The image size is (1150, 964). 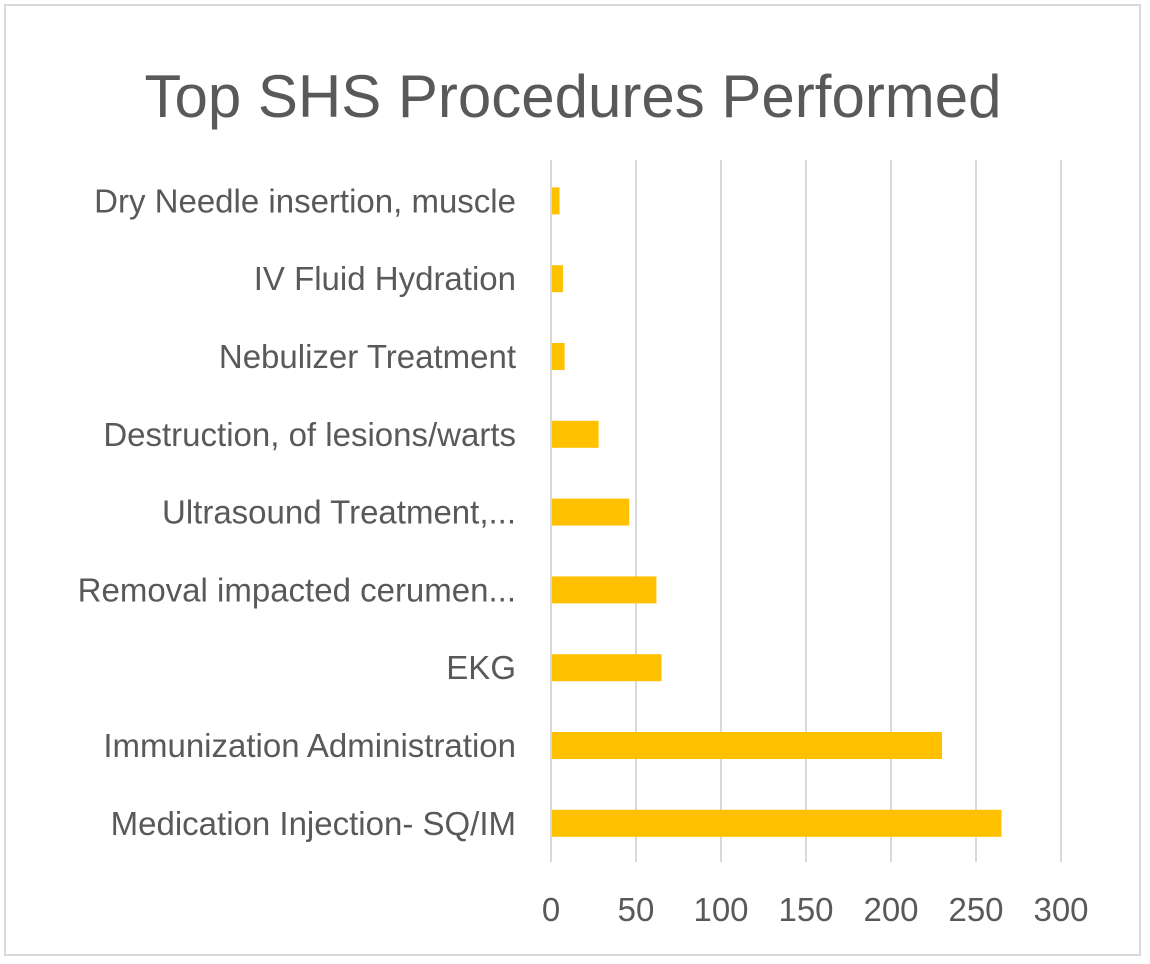 What do you see at coordinates (636, 909) in the screenshot?
I see `x-tick-label: 50` at bounding box center [636, 909].